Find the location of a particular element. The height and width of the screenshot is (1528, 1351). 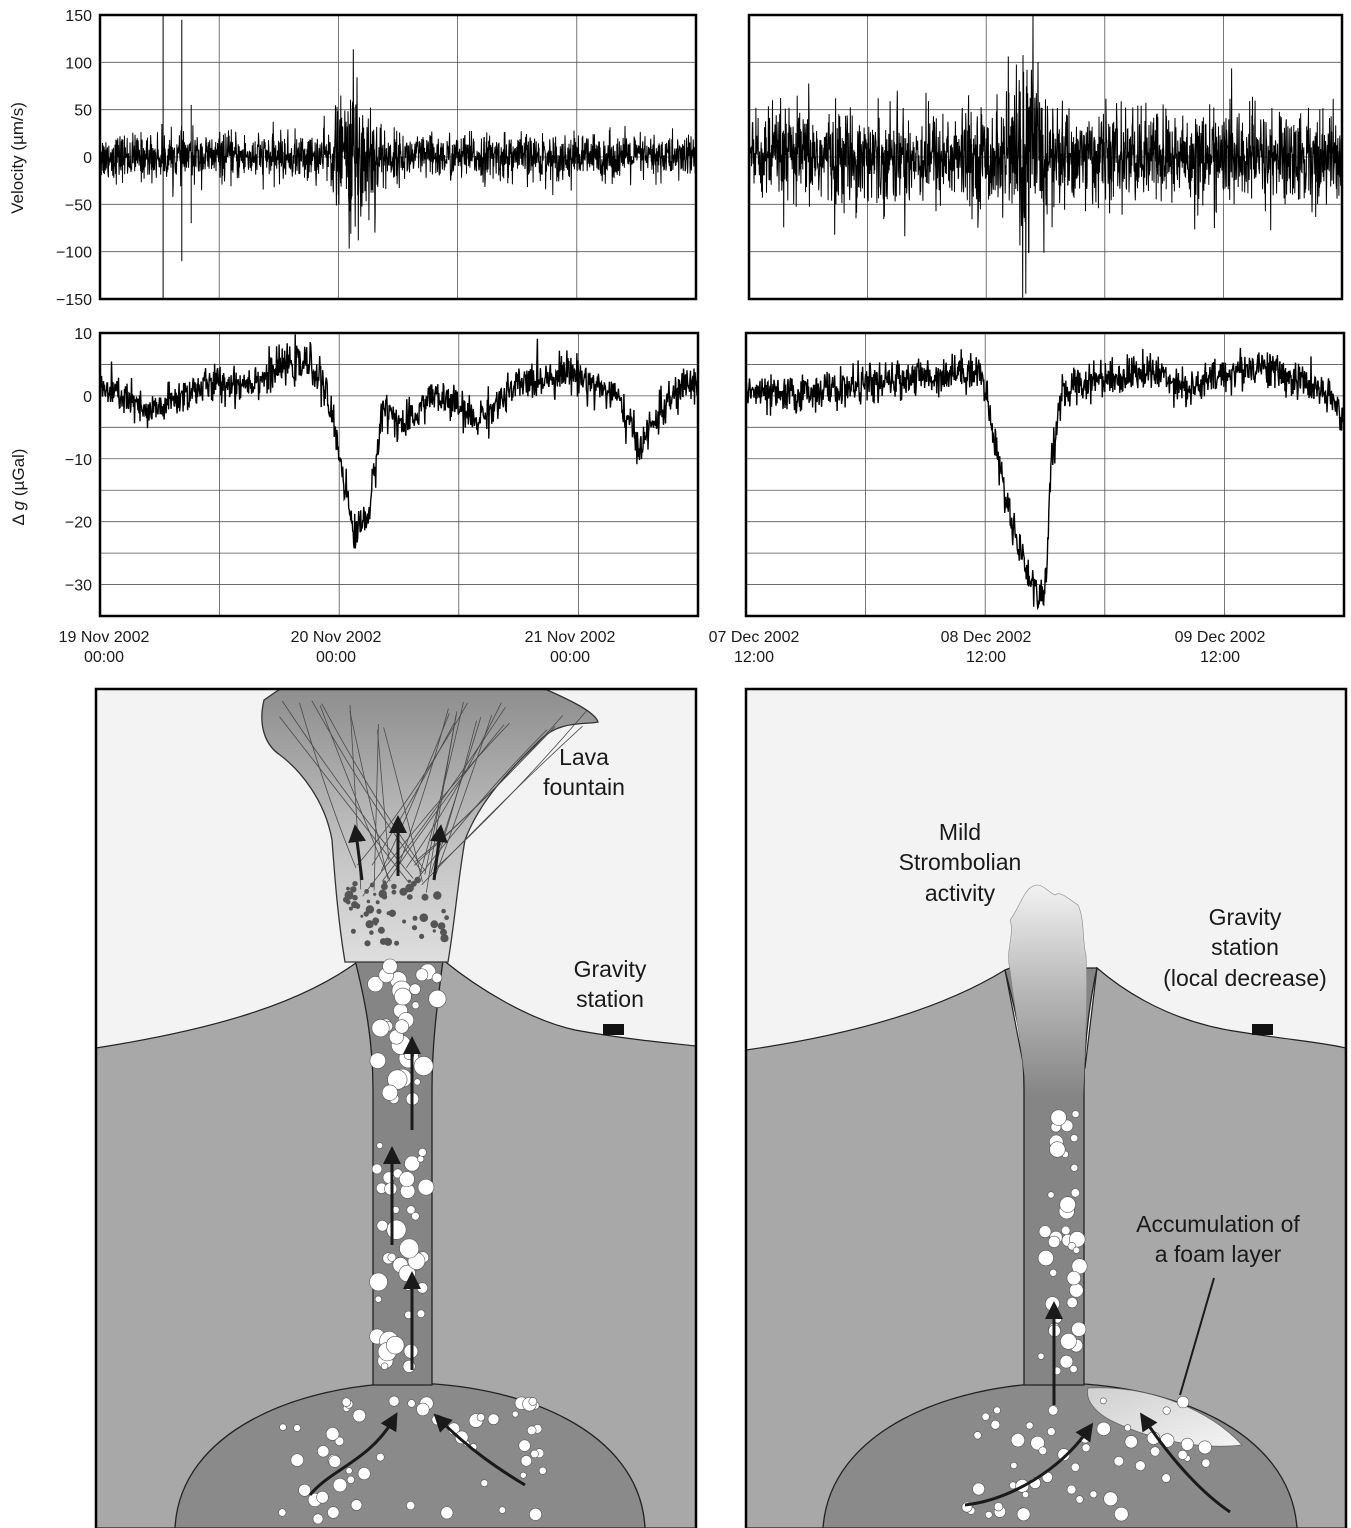

y-tick-label: −50 is located at coordinates (78, 205).